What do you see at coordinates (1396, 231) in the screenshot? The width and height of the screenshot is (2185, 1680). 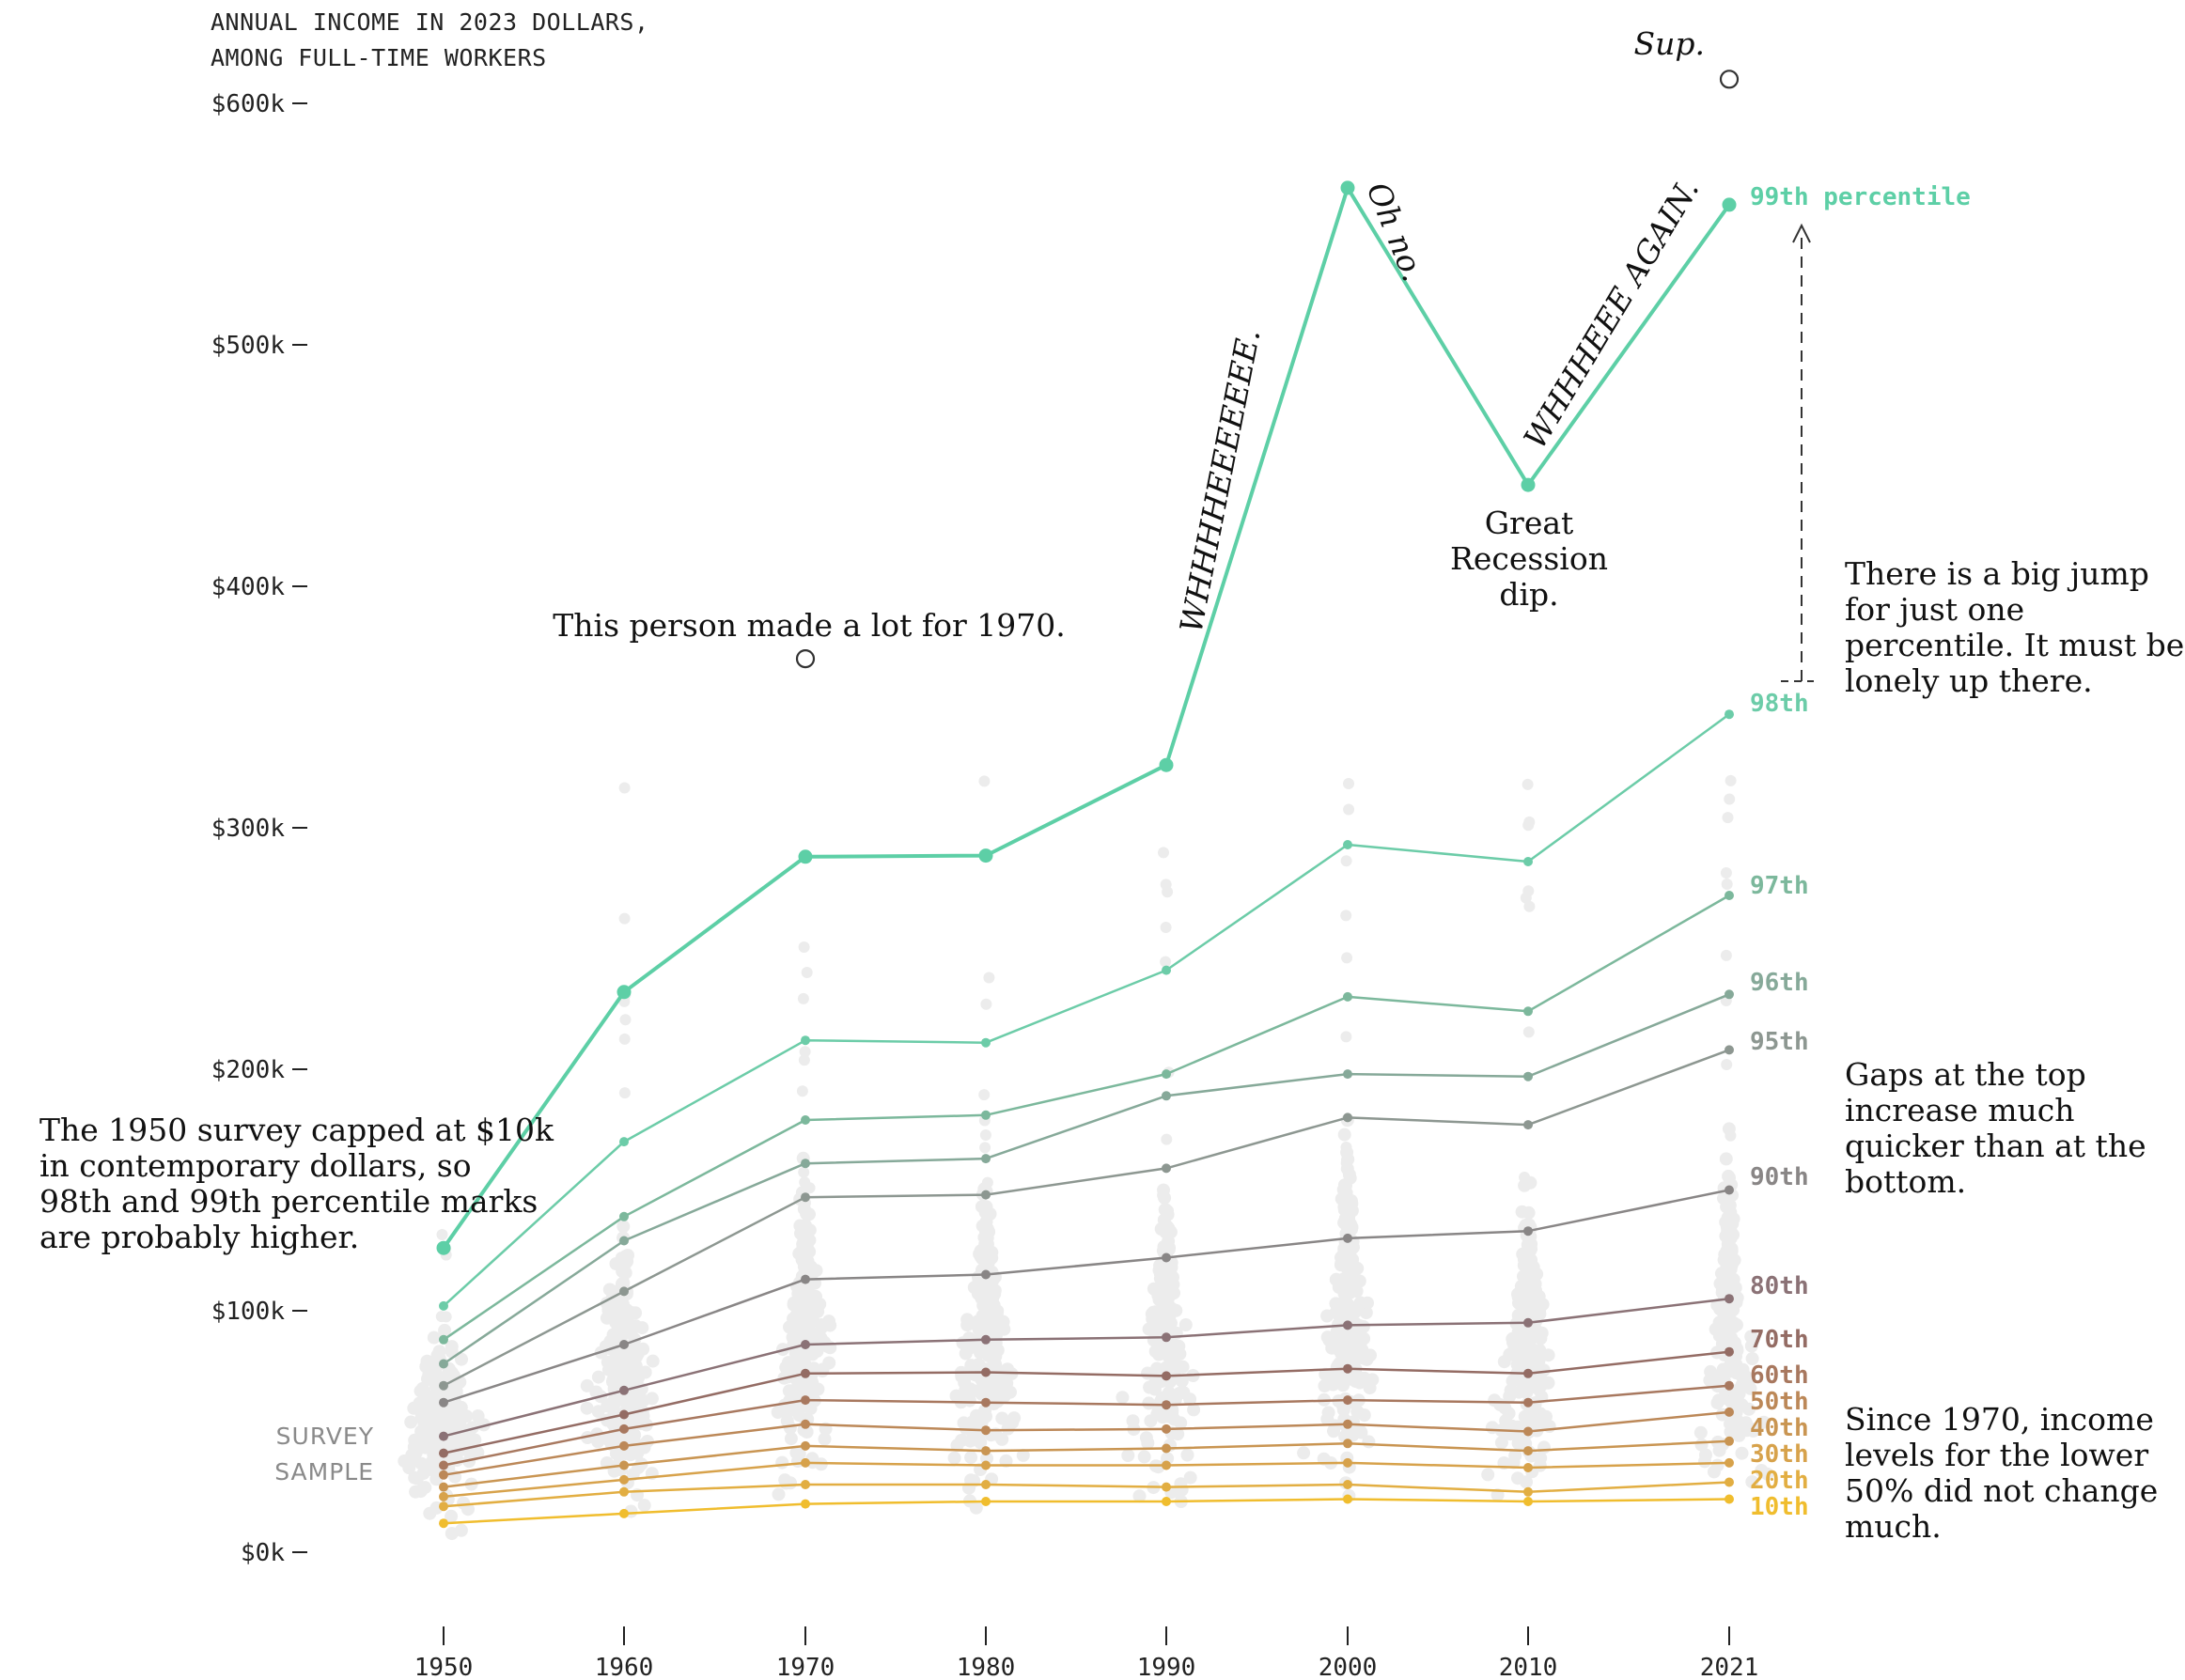 I see `annotation-oh-no: Oh no.` at bounding box center [1396, 231].